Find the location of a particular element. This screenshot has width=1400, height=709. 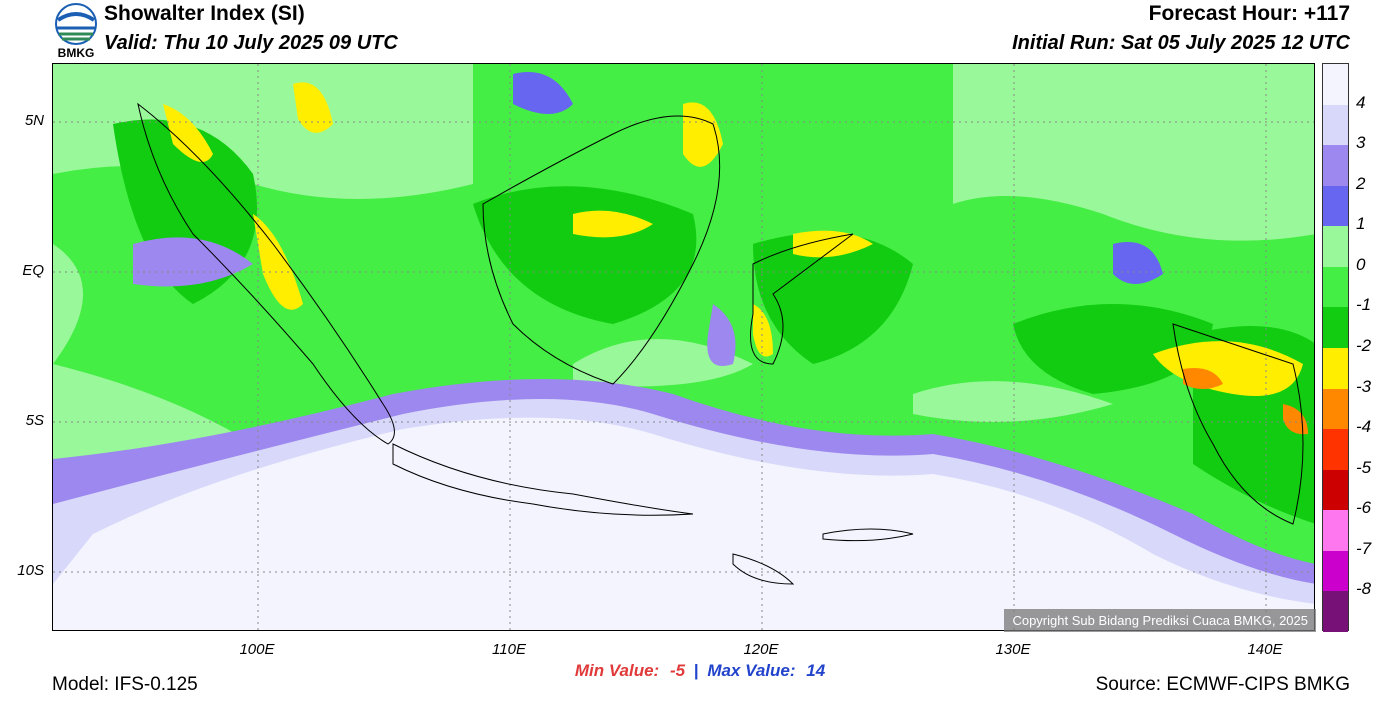

colorbar-label: -8 is located at coordinates (1364, 589).